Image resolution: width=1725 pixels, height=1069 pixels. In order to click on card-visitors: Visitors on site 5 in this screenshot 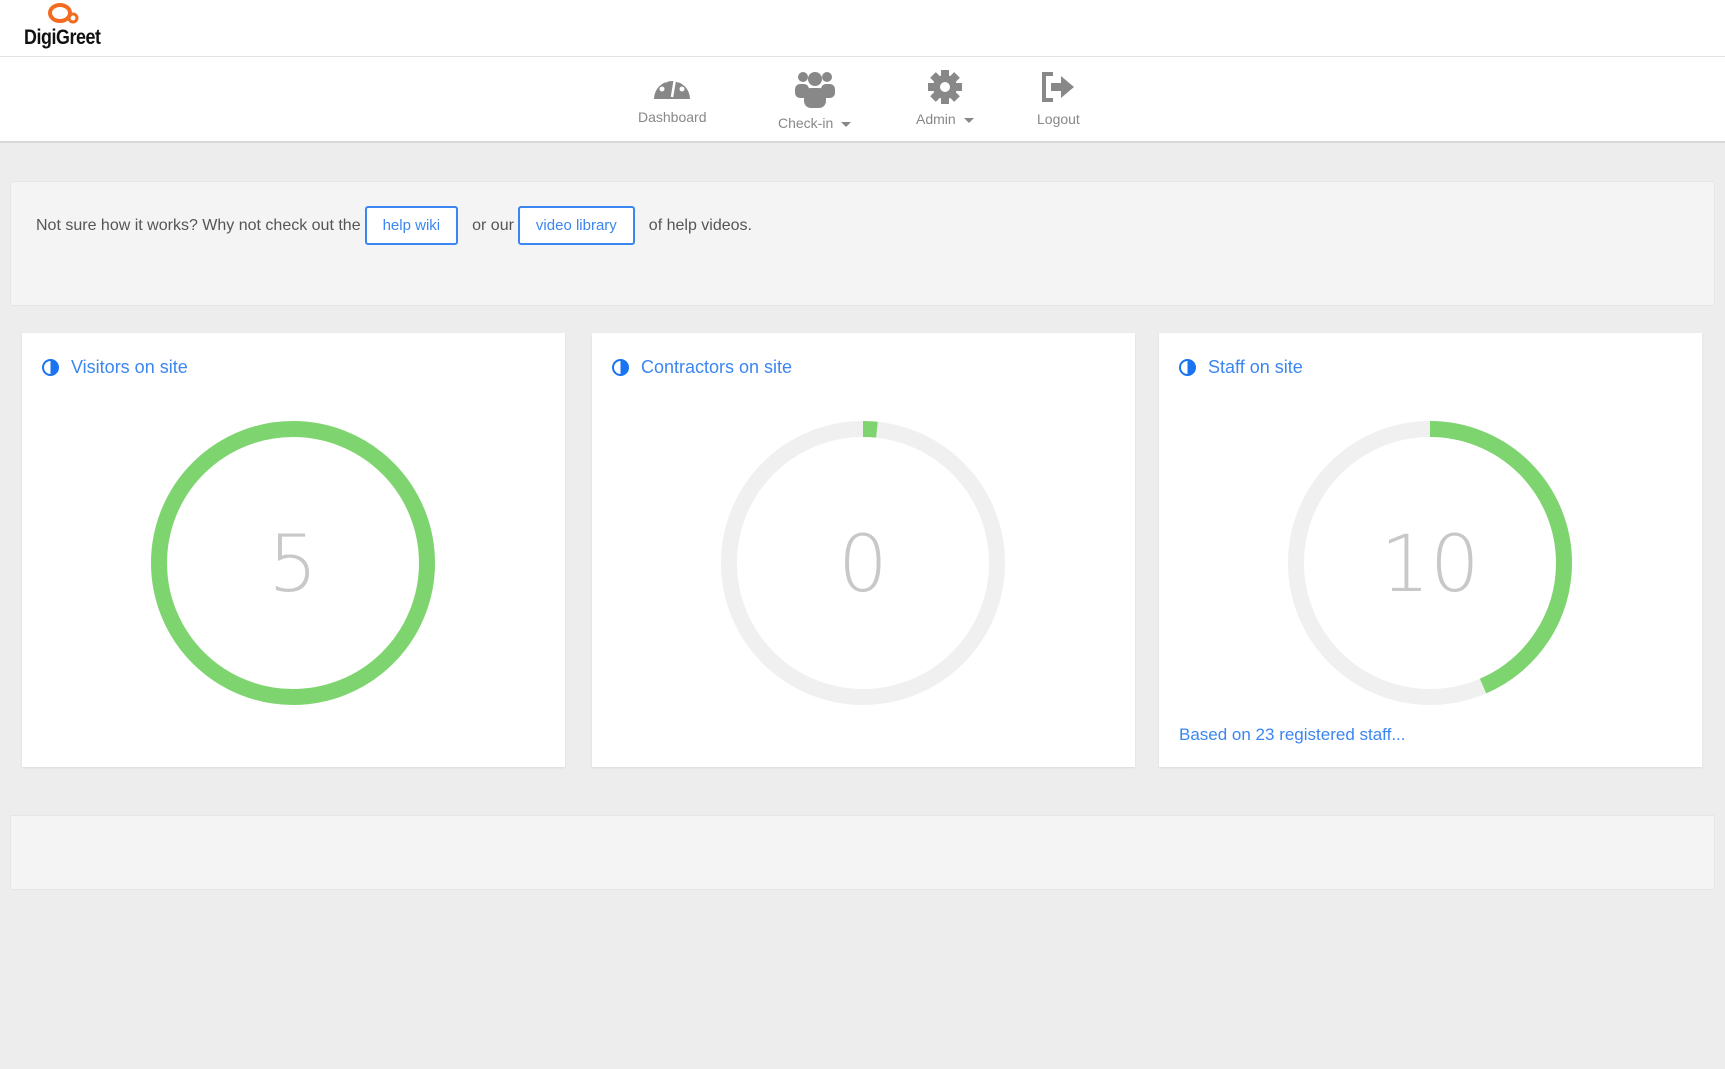, I will do `click(293, 550)`.